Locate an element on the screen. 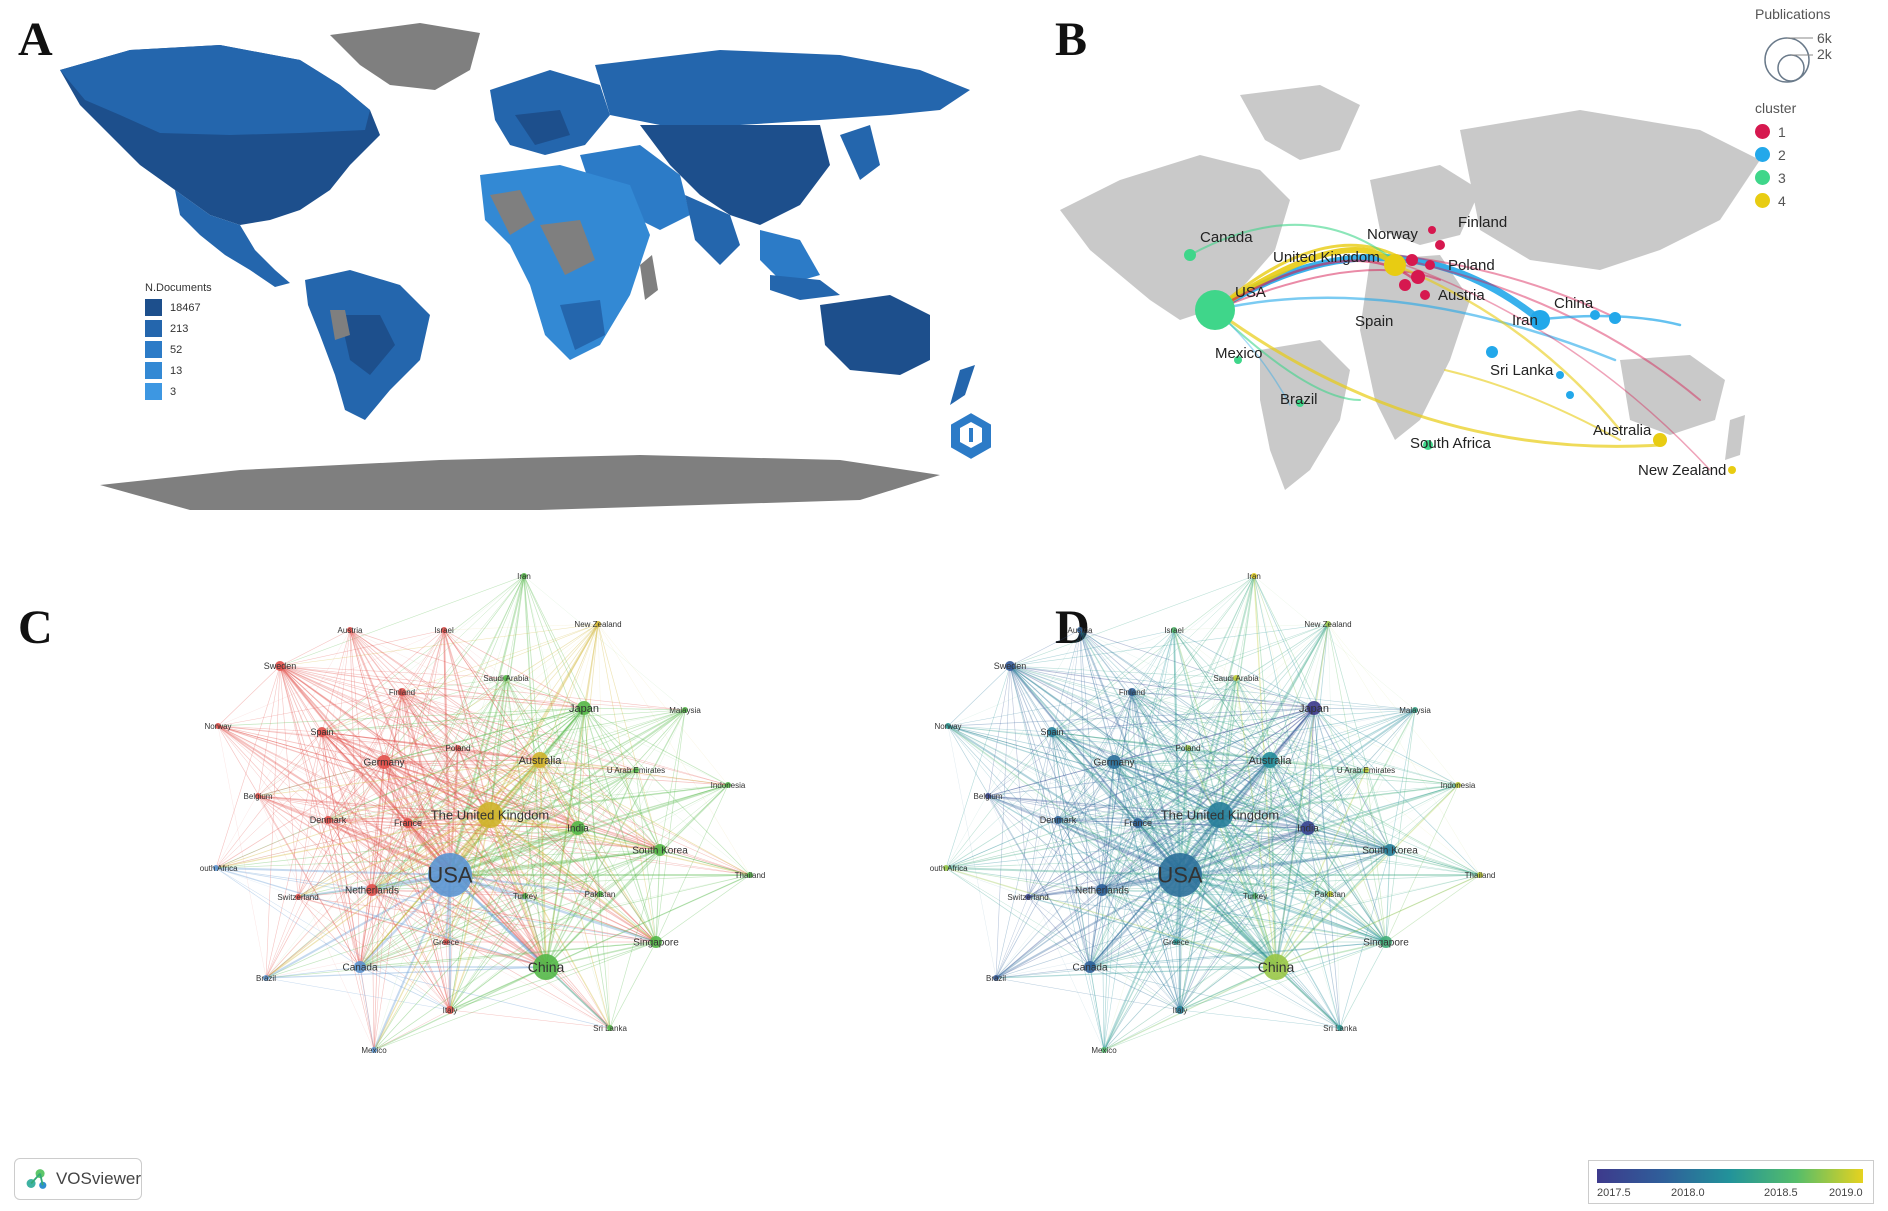 The image size is (1888, 1211). network-node-label: India is located at coordinates (578, 829).